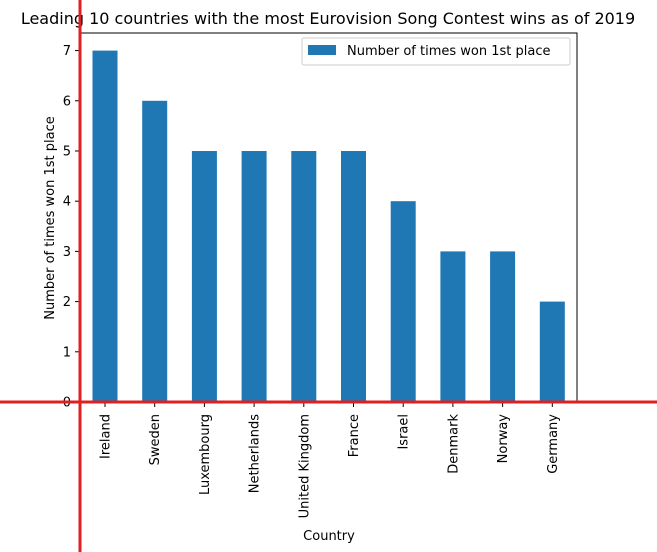 This screenshot has height=552, width=657. Describe the element at coordinates (67, 51) in the screenshot. I see `y-tick-label: 7` at that location.